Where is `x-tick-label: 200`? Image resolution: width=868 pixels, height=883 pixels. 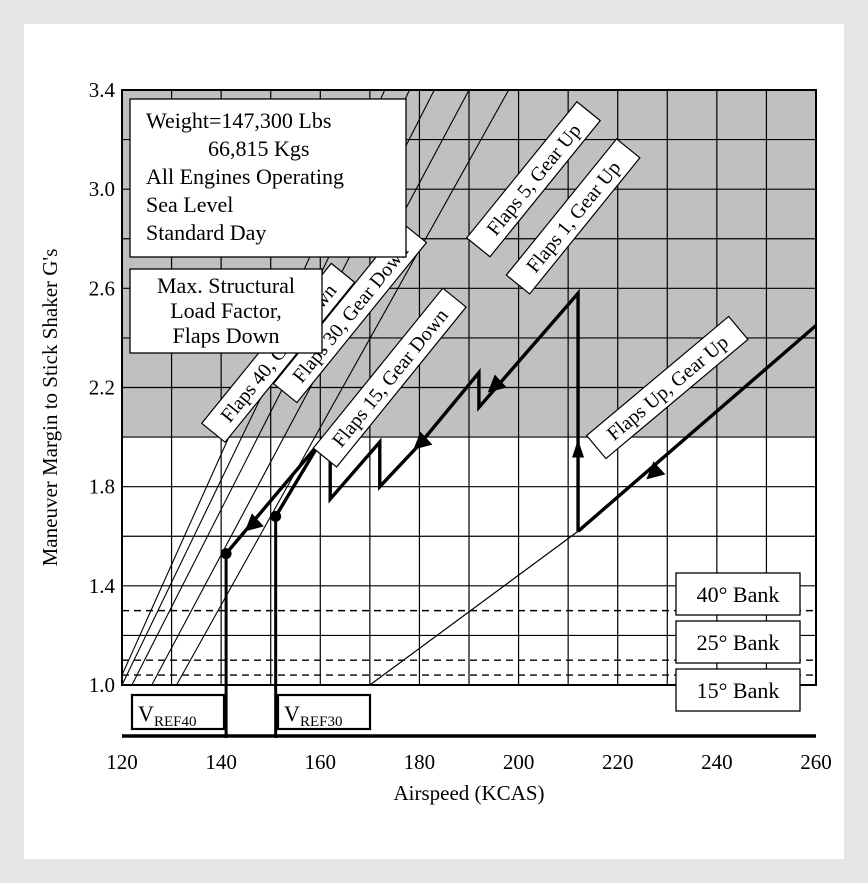
x-tick-label: 200 is located at coordinates (519, 762).